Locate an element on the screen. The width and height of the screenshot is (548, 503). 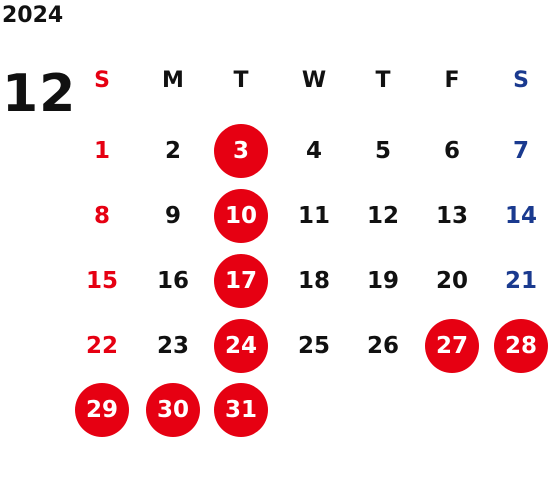
day-cell: 12 is located at coordinates (383, 216).